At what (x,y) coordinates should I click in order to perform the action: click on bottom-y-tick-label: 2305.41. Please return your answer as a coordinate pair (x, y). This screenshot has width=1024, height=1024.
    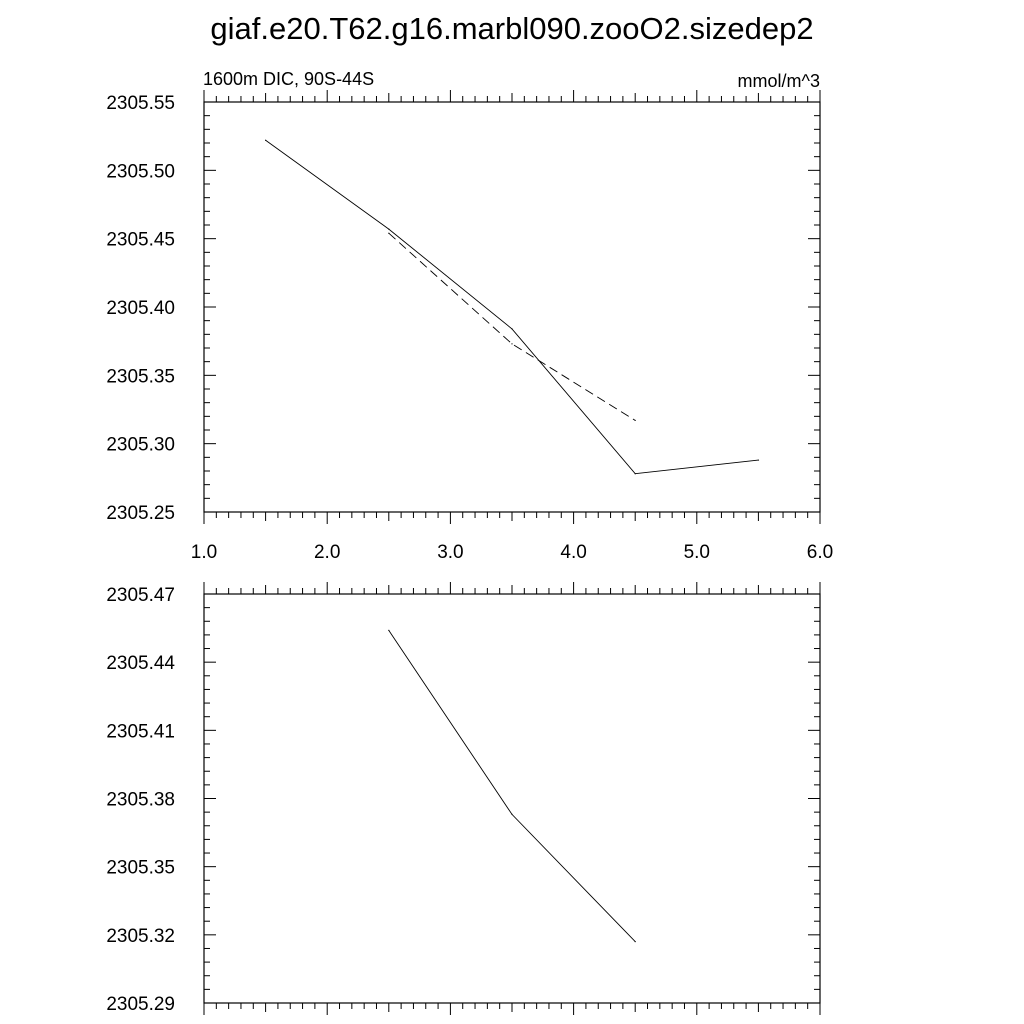
    Looking at the image, I should click on (140, 731).